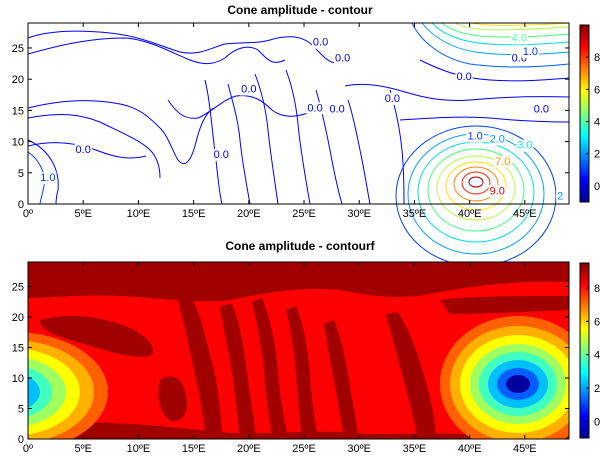  Describe the element at coordinates (28, 214) in the screenshot. I see `x-tick-label: 0º` at that location.